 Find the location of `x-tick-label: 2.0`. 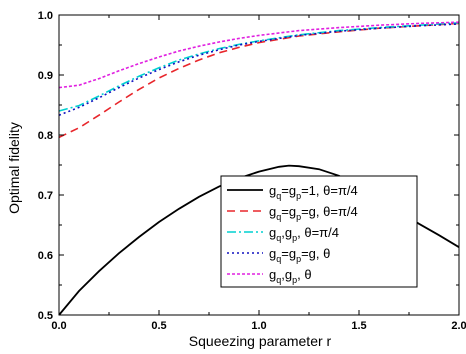

x-tick-label: 2.0 is located at coordinates (458, 326).